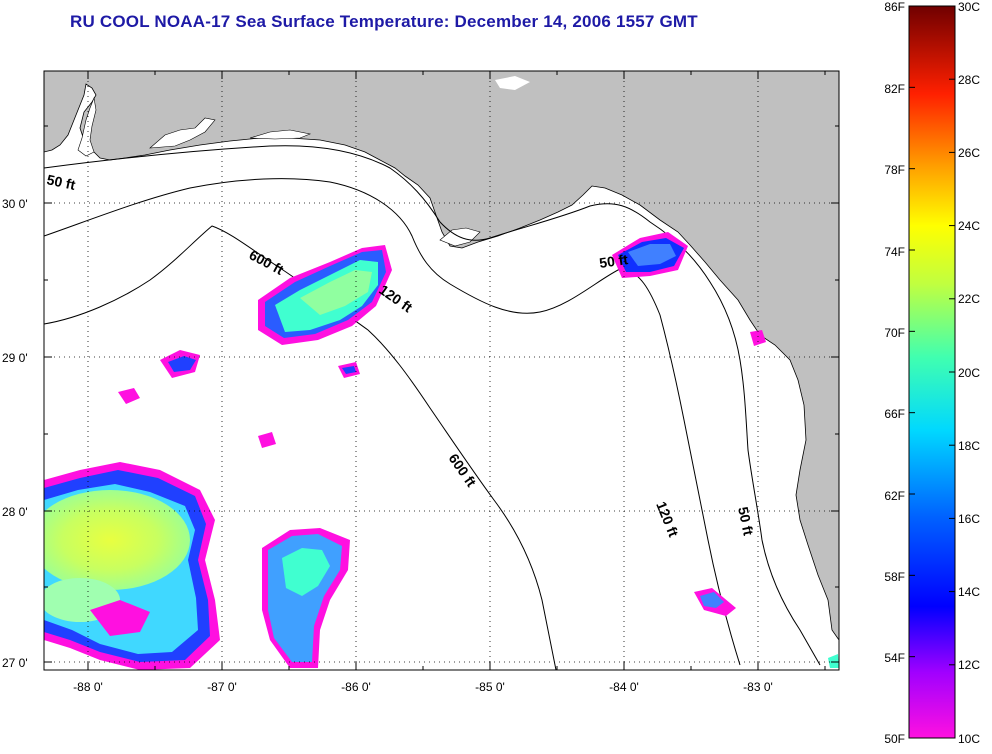 The image size is (992, 754). I want to click on lon-label: -87 0', so click(222, 687).